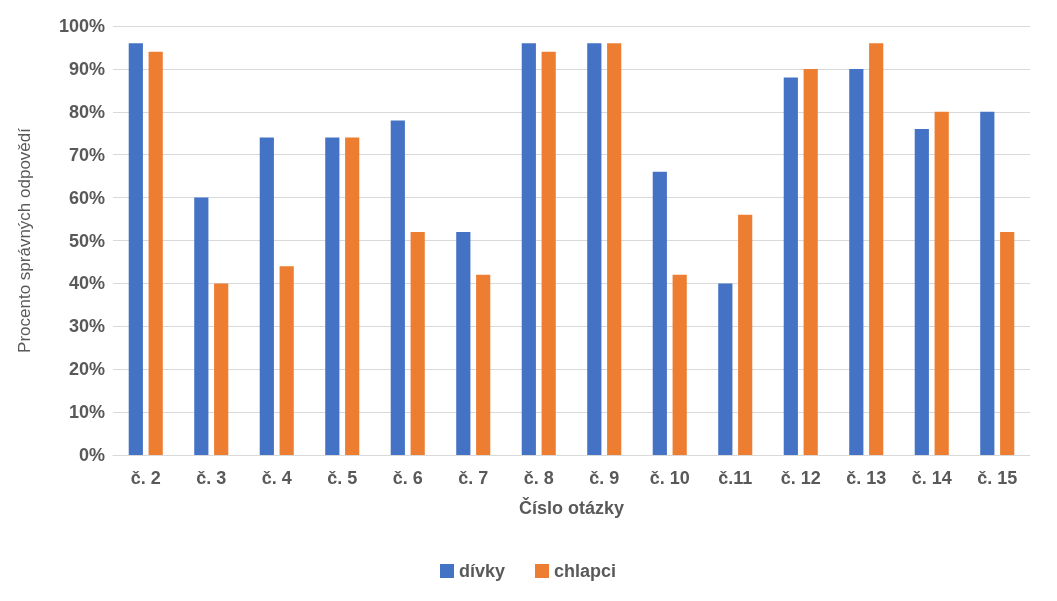 This screenshot has height=601, width=1057. What do you see at coordinates (86, 283) in the screenshot?
I see `y-tick-label: 40%` at bounding box center [86, 283].